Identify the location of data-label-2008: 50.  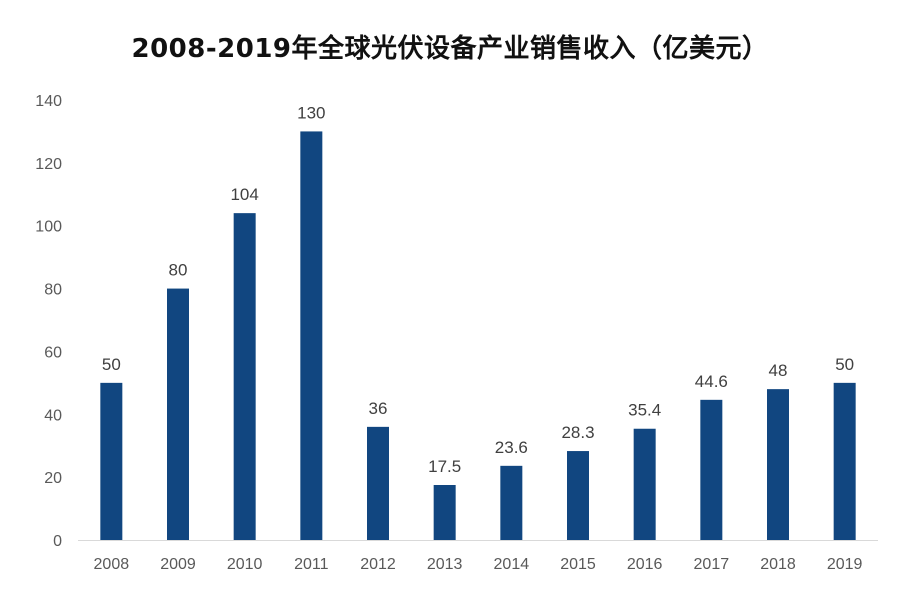
(111, 364).